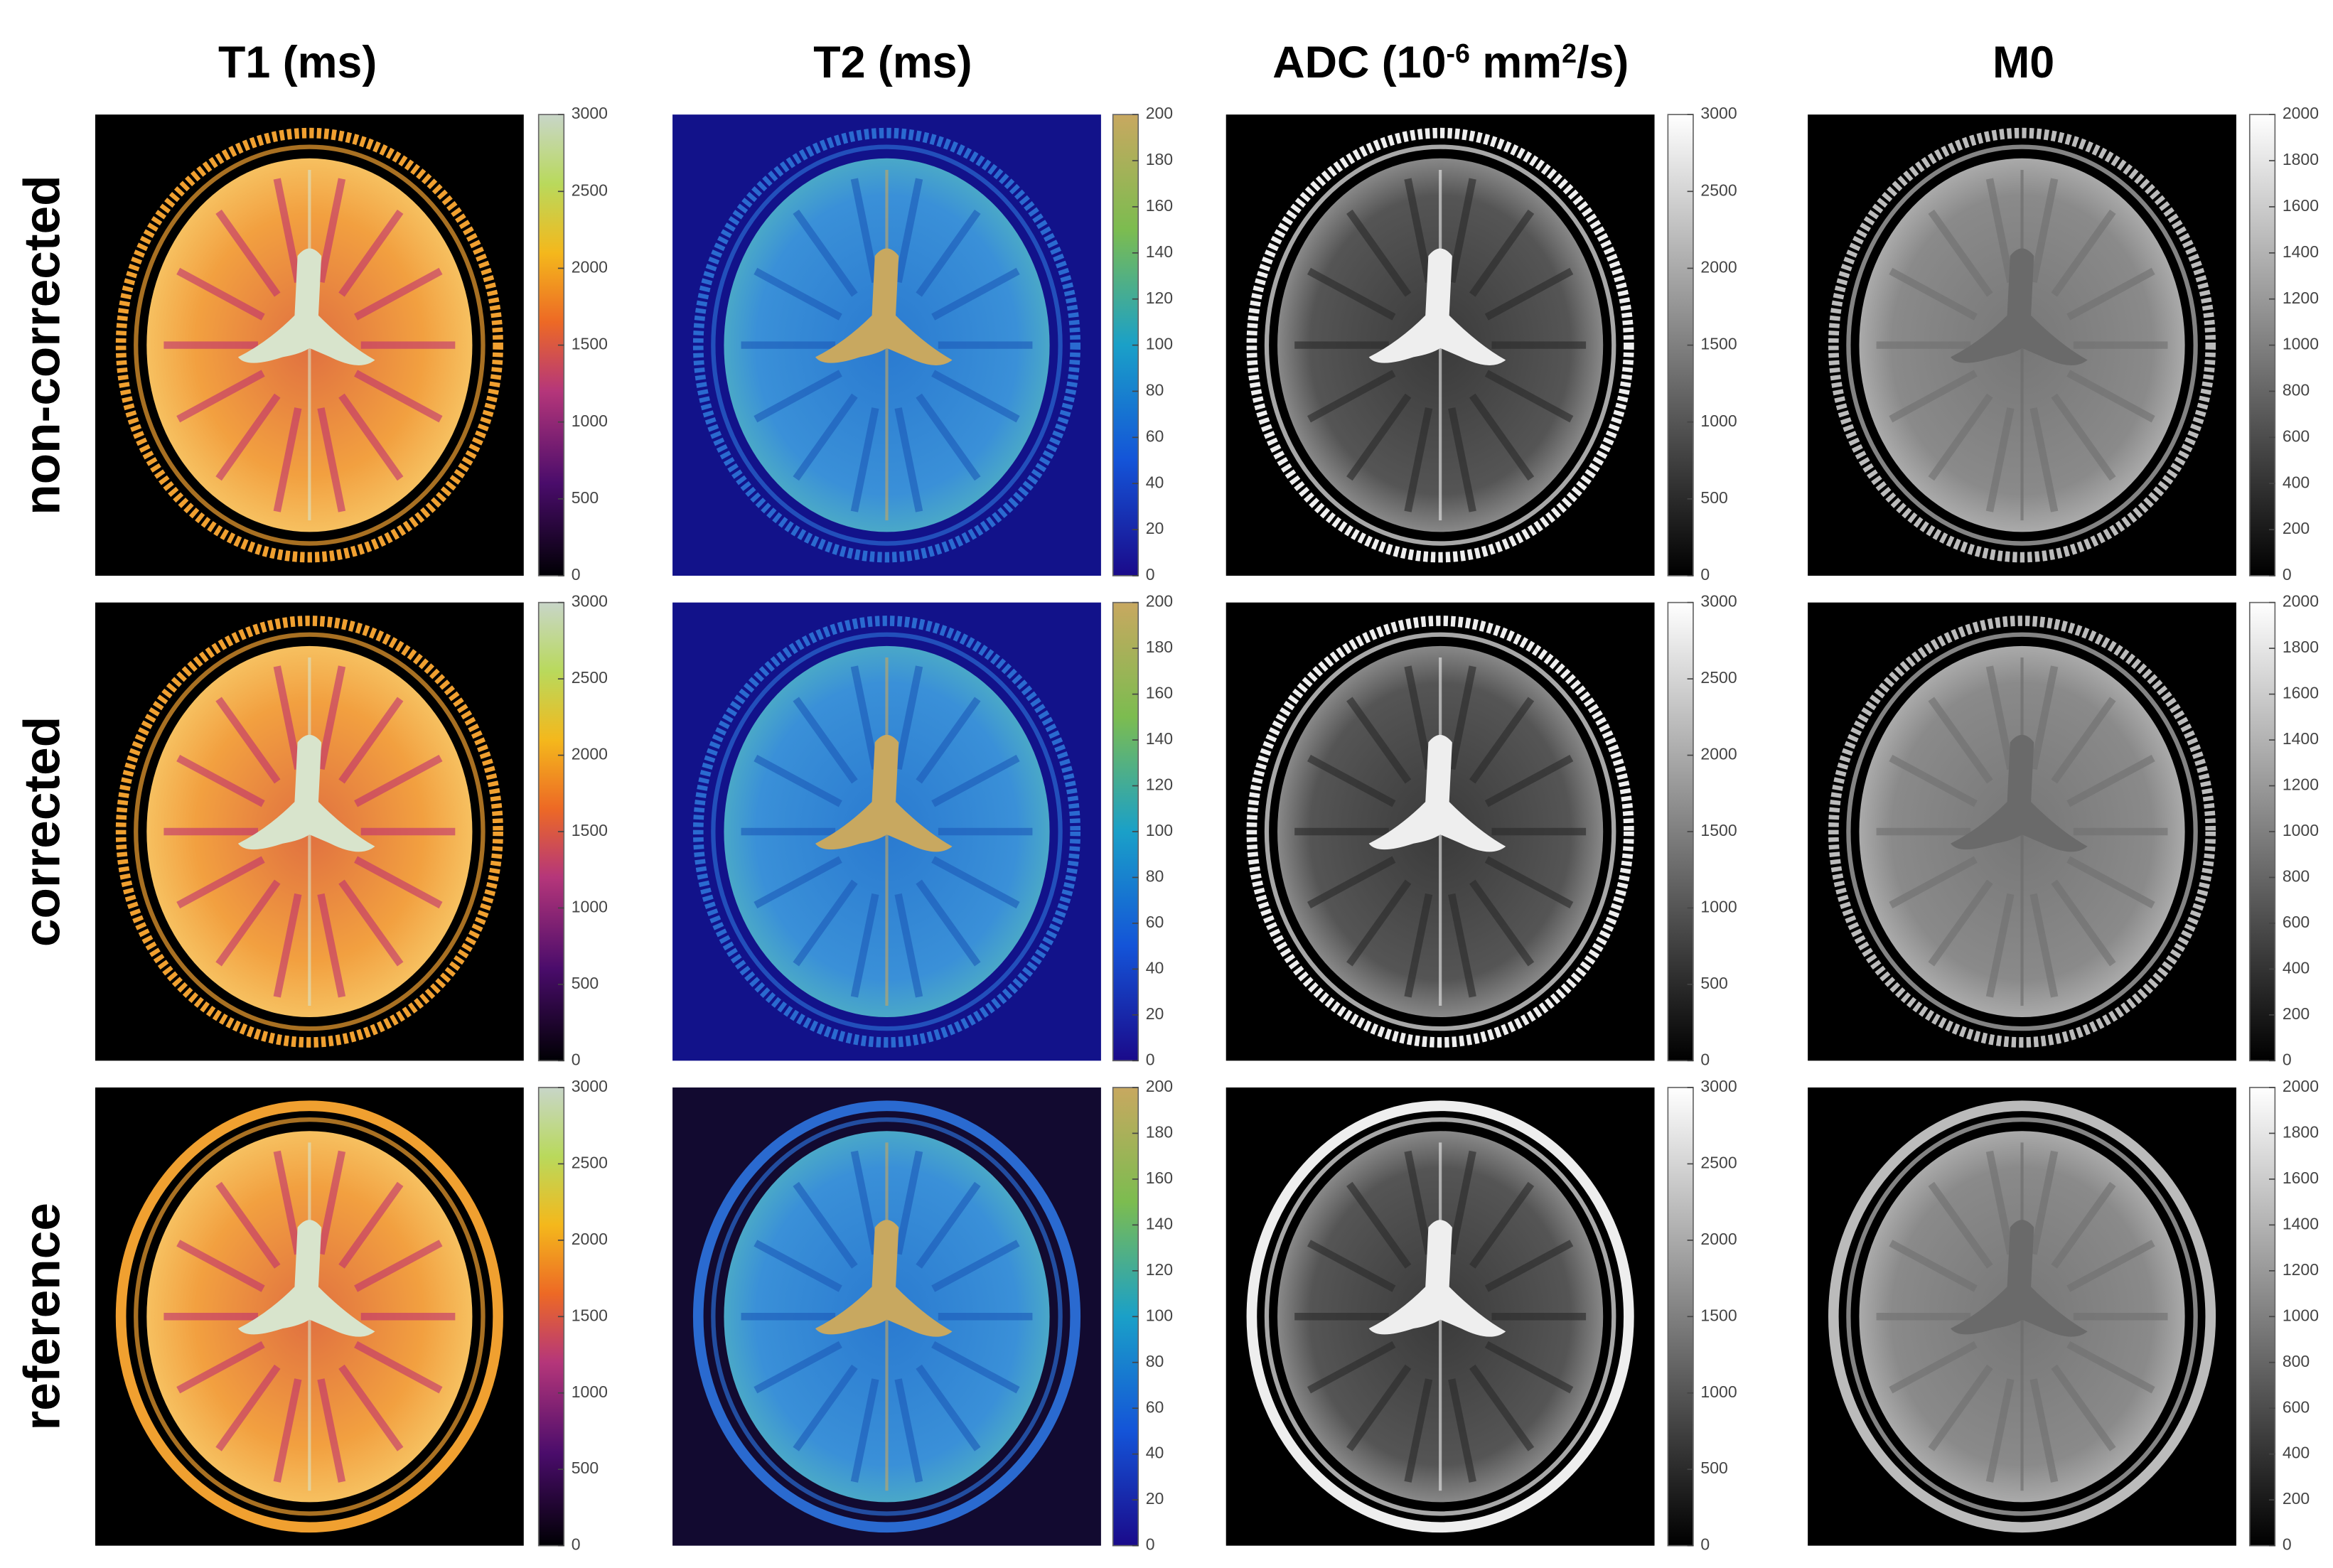  Describe the element at coordinates (1159, 1178) in the screenshot. I see `colorbar-tick-label: 160` at that location.